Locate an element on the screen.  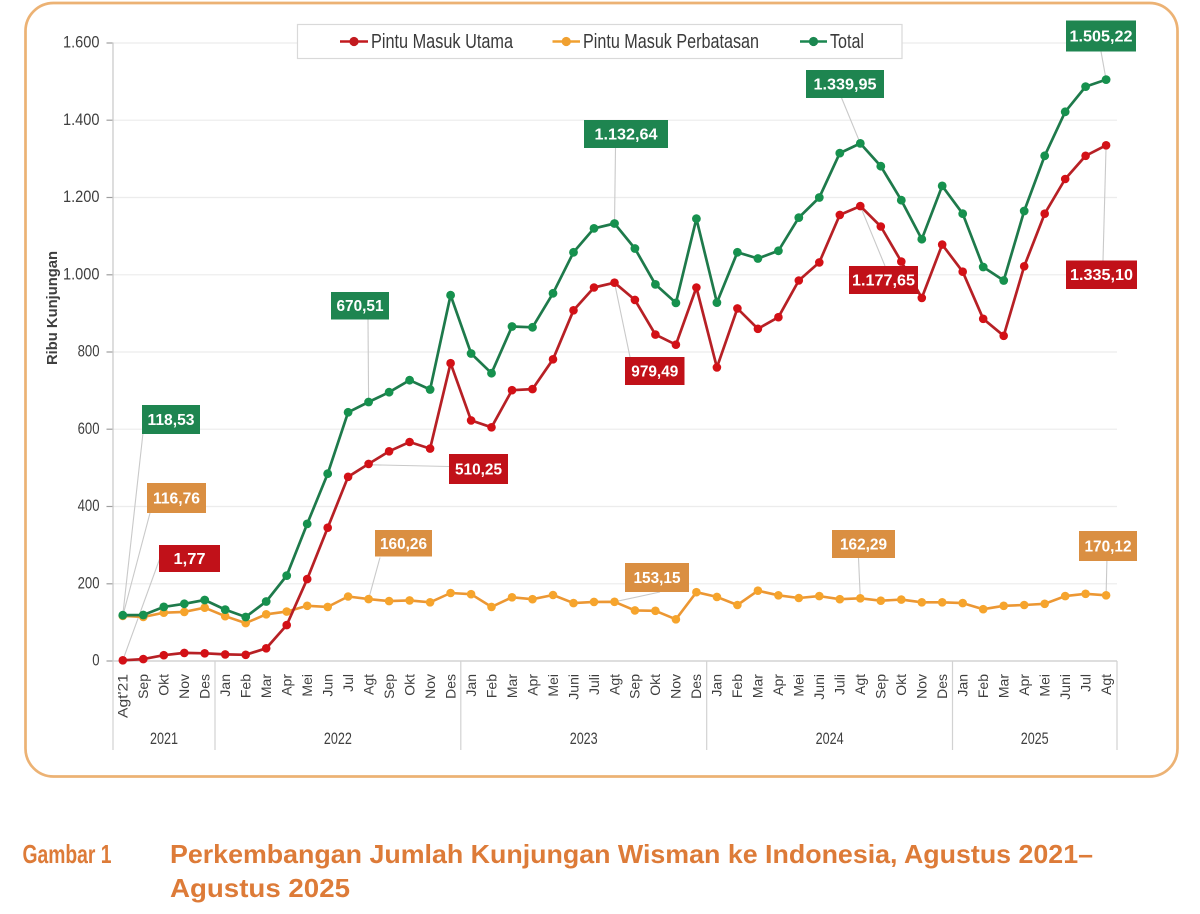
svg-text: 118,53 is located at coordinates (171, 420).